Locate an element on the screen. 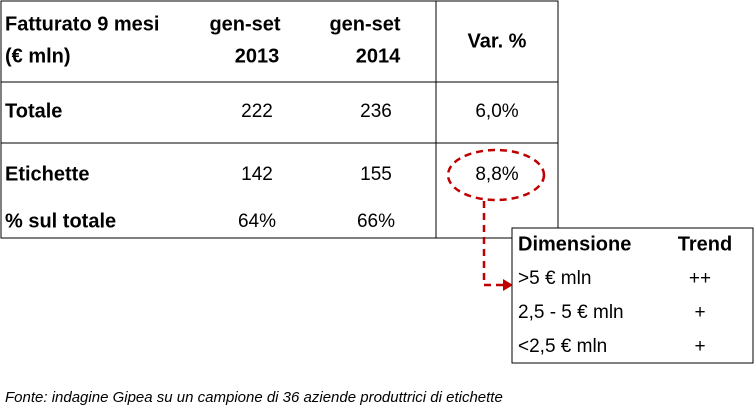 The image size is (754, 412). highlight-ellipse is located at coordinates (496, 175).